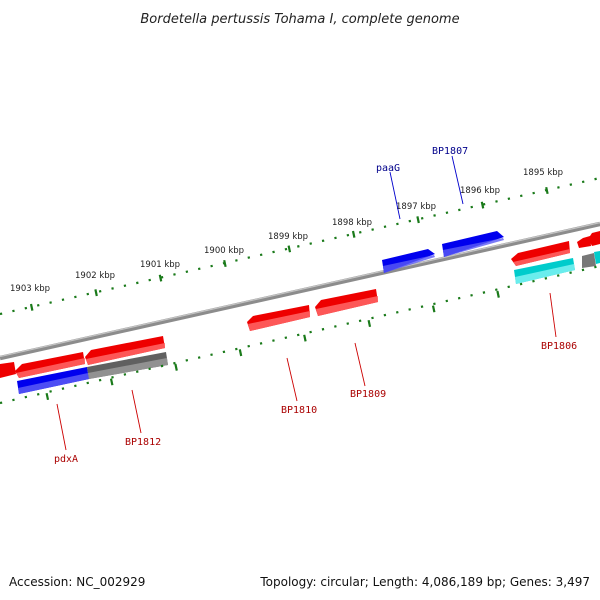 The height and width of the screenshot is (600, 600). What do you see at coordinates (450, 151) in the screenshot?
I see `label-BP1807: BP1807` at bounding box center [450, 151].